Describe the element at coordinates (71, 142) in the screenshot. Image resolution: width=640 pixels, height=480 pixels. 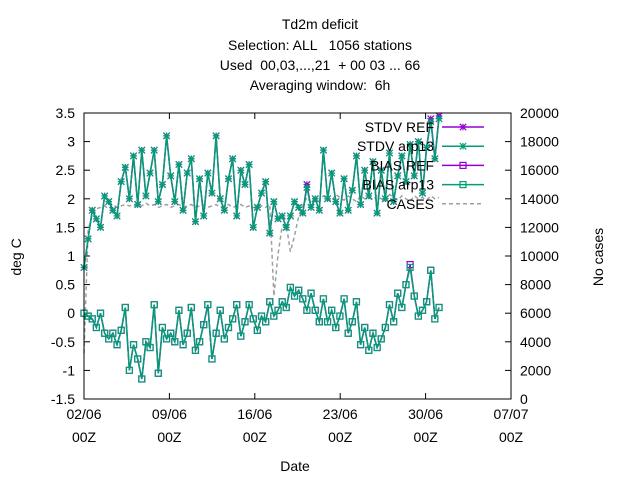
I see `y-tick-label: 3` at that location.